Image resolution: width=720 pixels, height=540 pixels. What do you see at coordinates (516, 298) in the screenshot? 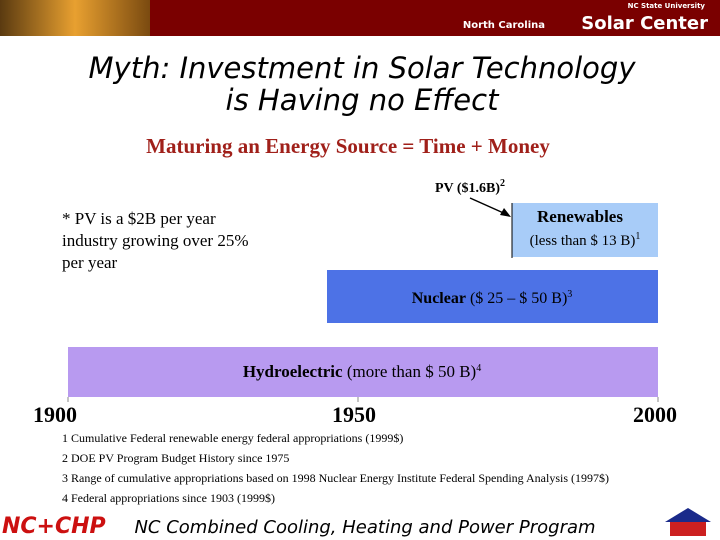
I see `detail: ($ 25 – $ 50 B)` at bounding box center [516, 298].